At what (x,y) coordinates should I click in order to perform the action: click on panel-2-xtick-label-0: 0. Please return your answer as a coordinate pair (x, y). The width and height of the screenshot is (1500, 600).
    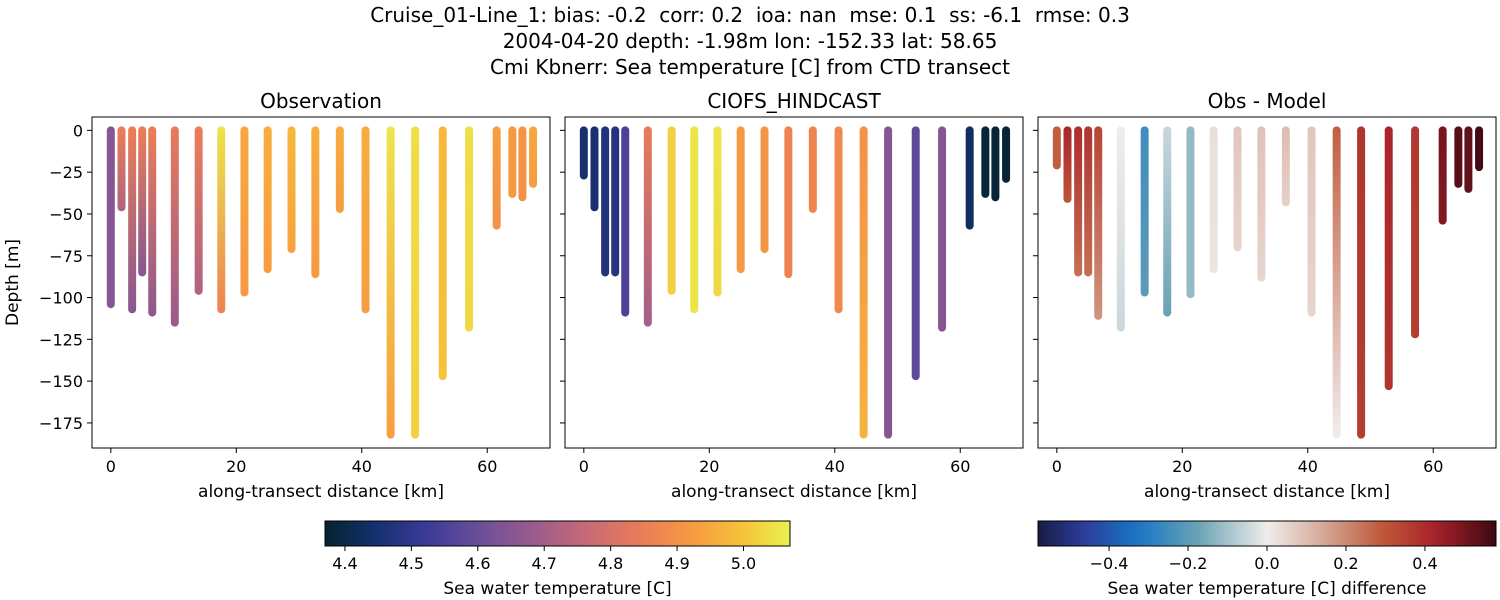
    Looking at the image, I should click on (584, 466).